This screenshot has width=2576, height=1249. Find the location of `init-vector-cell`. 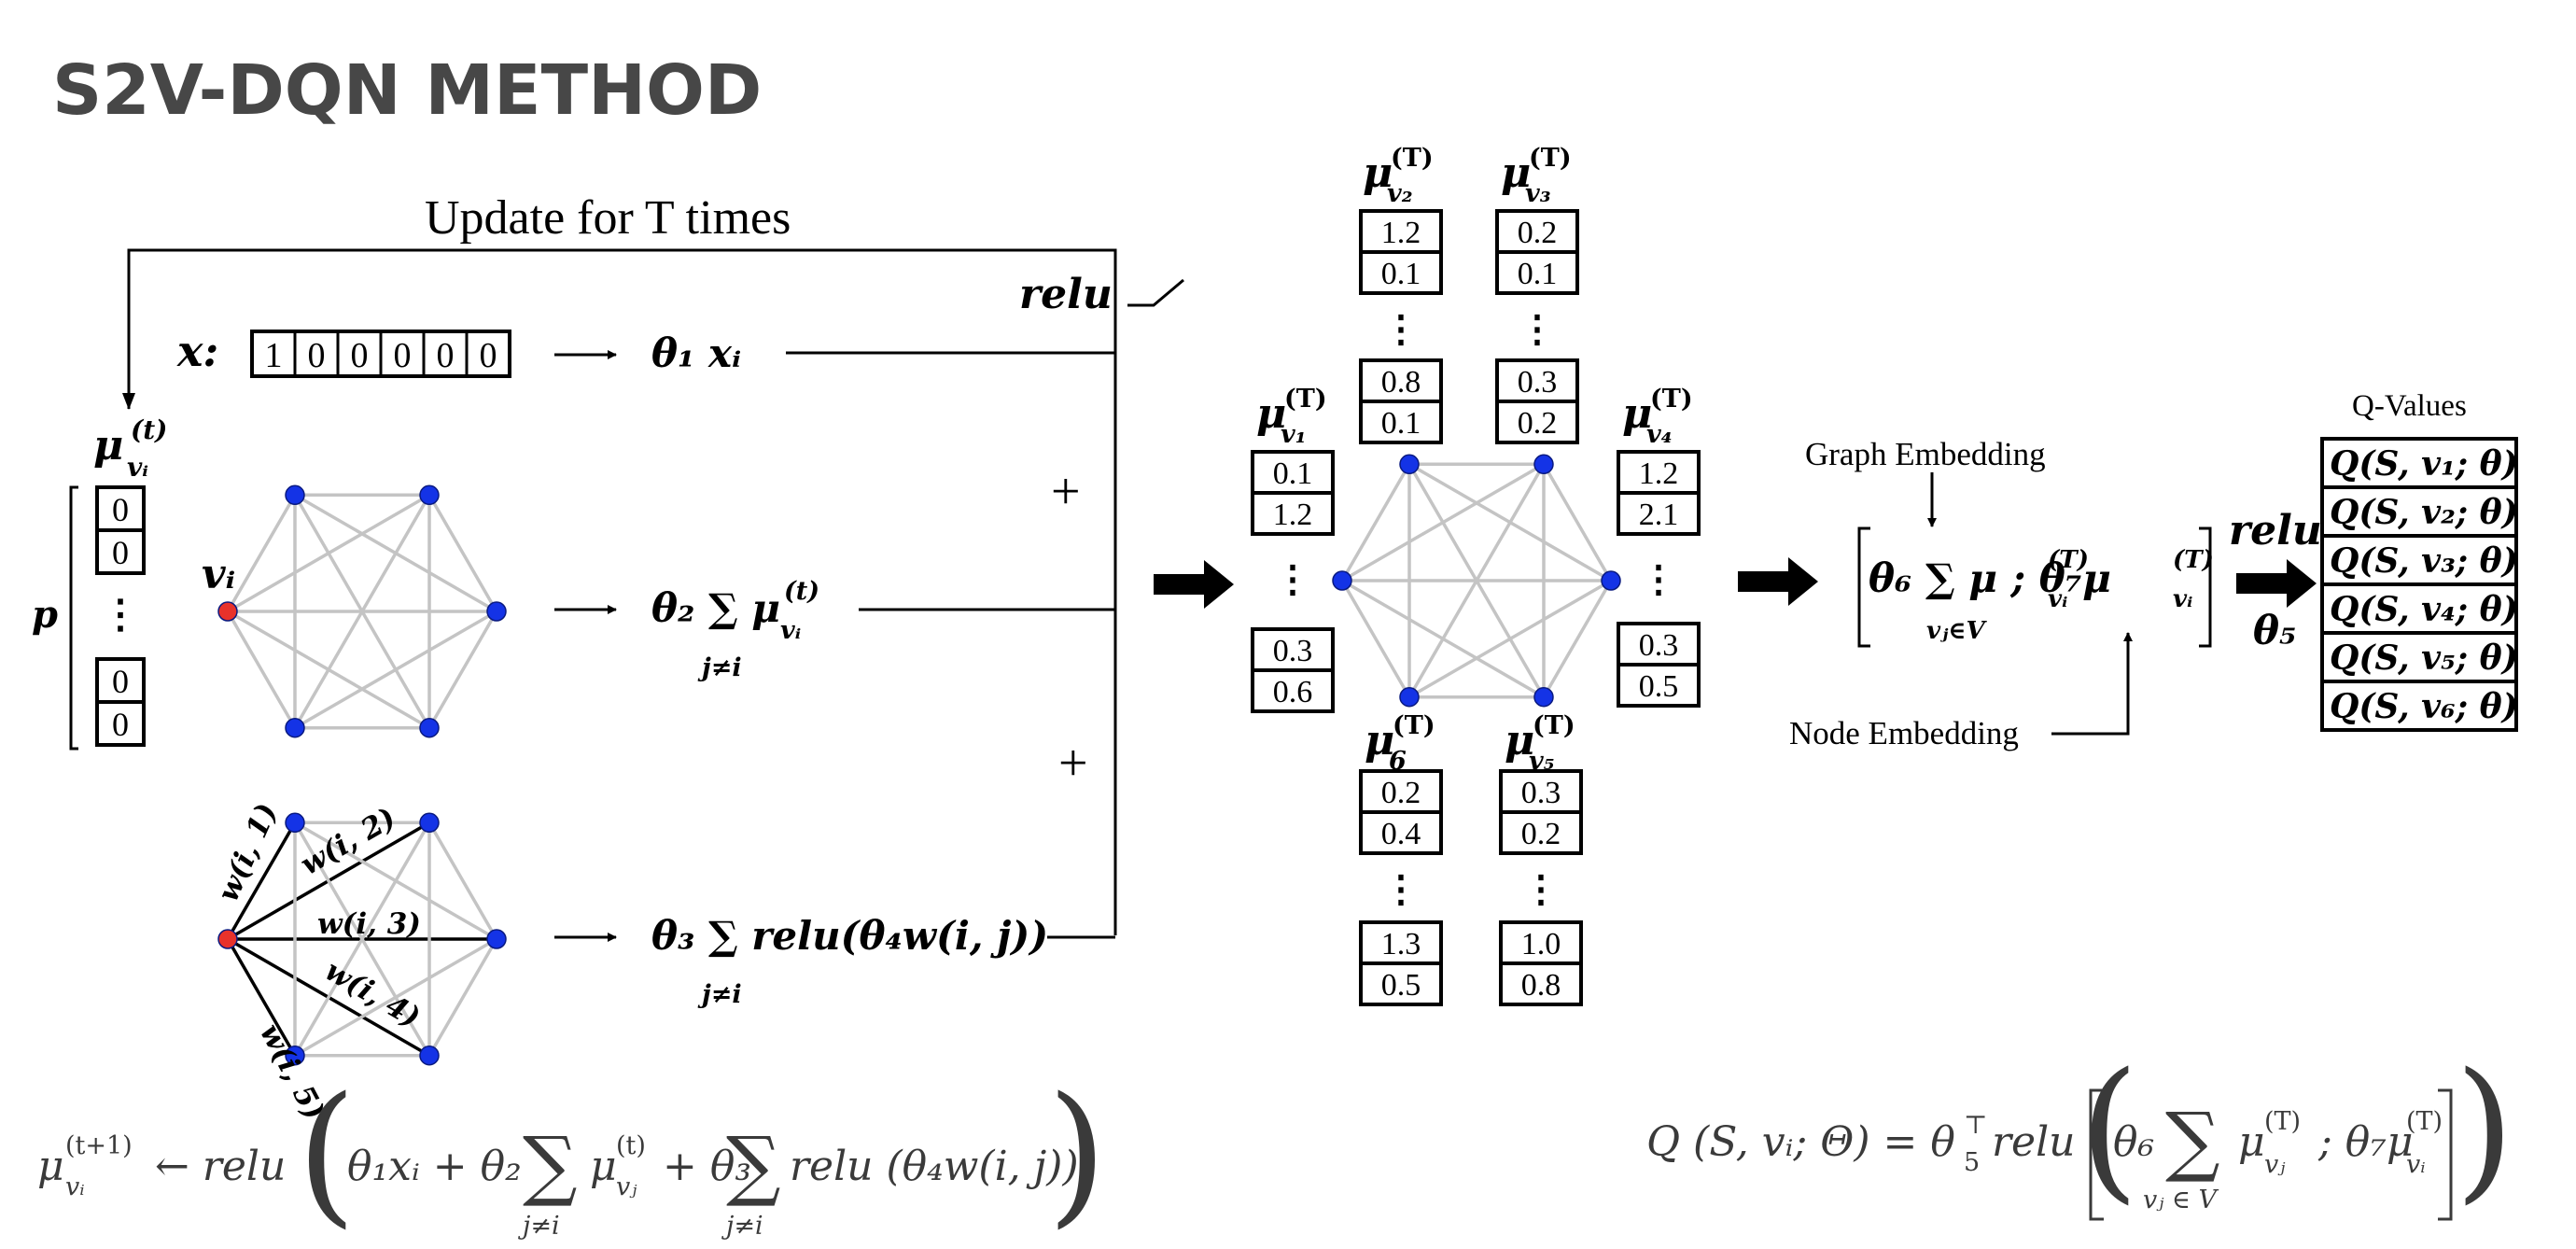

init-vector-cell is located at coordinates (120, 551).